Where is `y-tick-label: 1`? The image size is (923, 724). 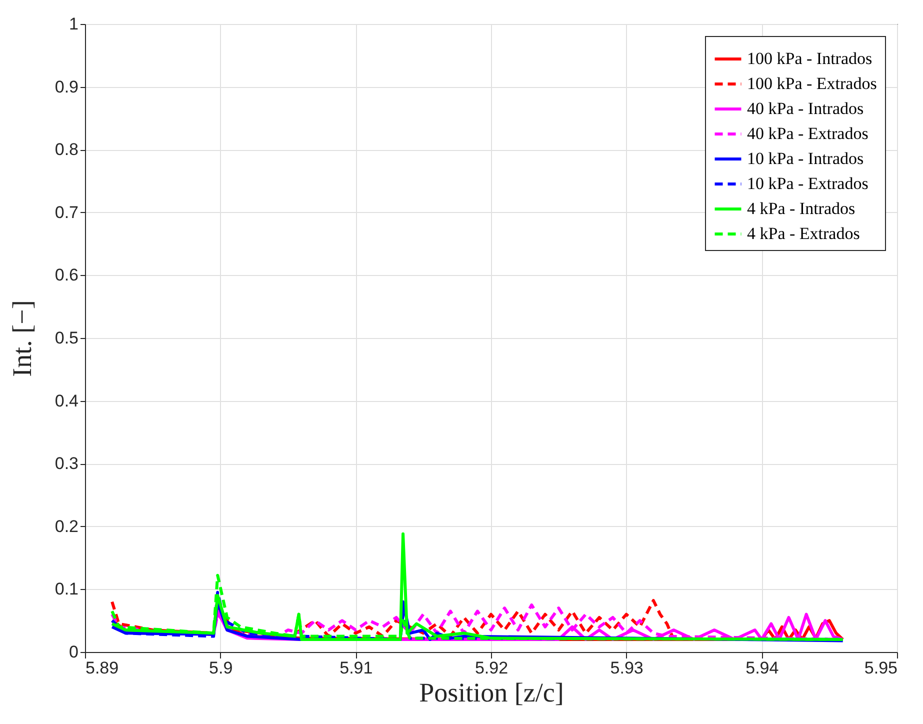
y-tick-label: 1 is located at coordinates (73, 24).